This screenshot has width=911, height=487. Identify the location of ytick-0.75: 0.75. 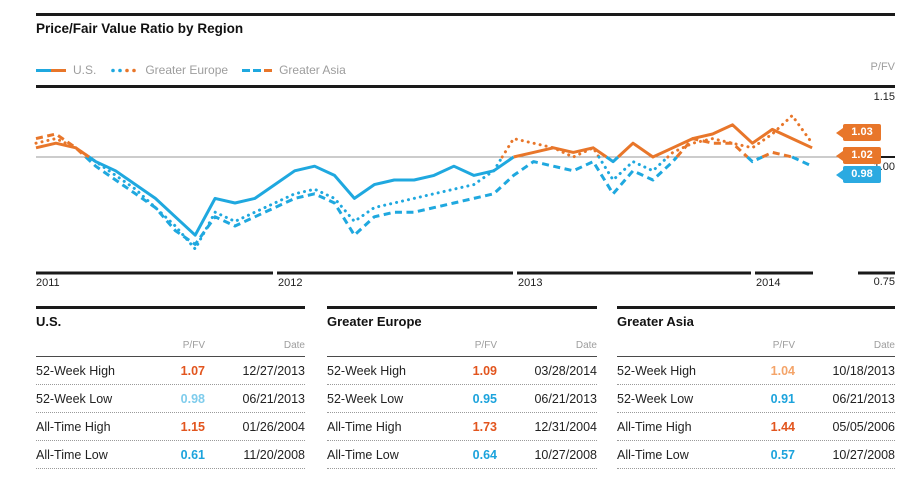
(884, 282).